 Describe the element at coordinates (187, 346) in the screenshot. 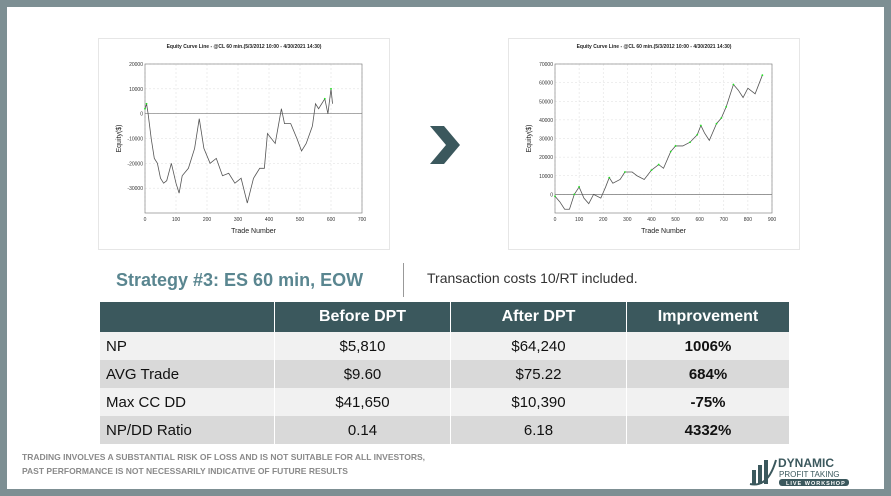

I see `metric: NP` at that location.